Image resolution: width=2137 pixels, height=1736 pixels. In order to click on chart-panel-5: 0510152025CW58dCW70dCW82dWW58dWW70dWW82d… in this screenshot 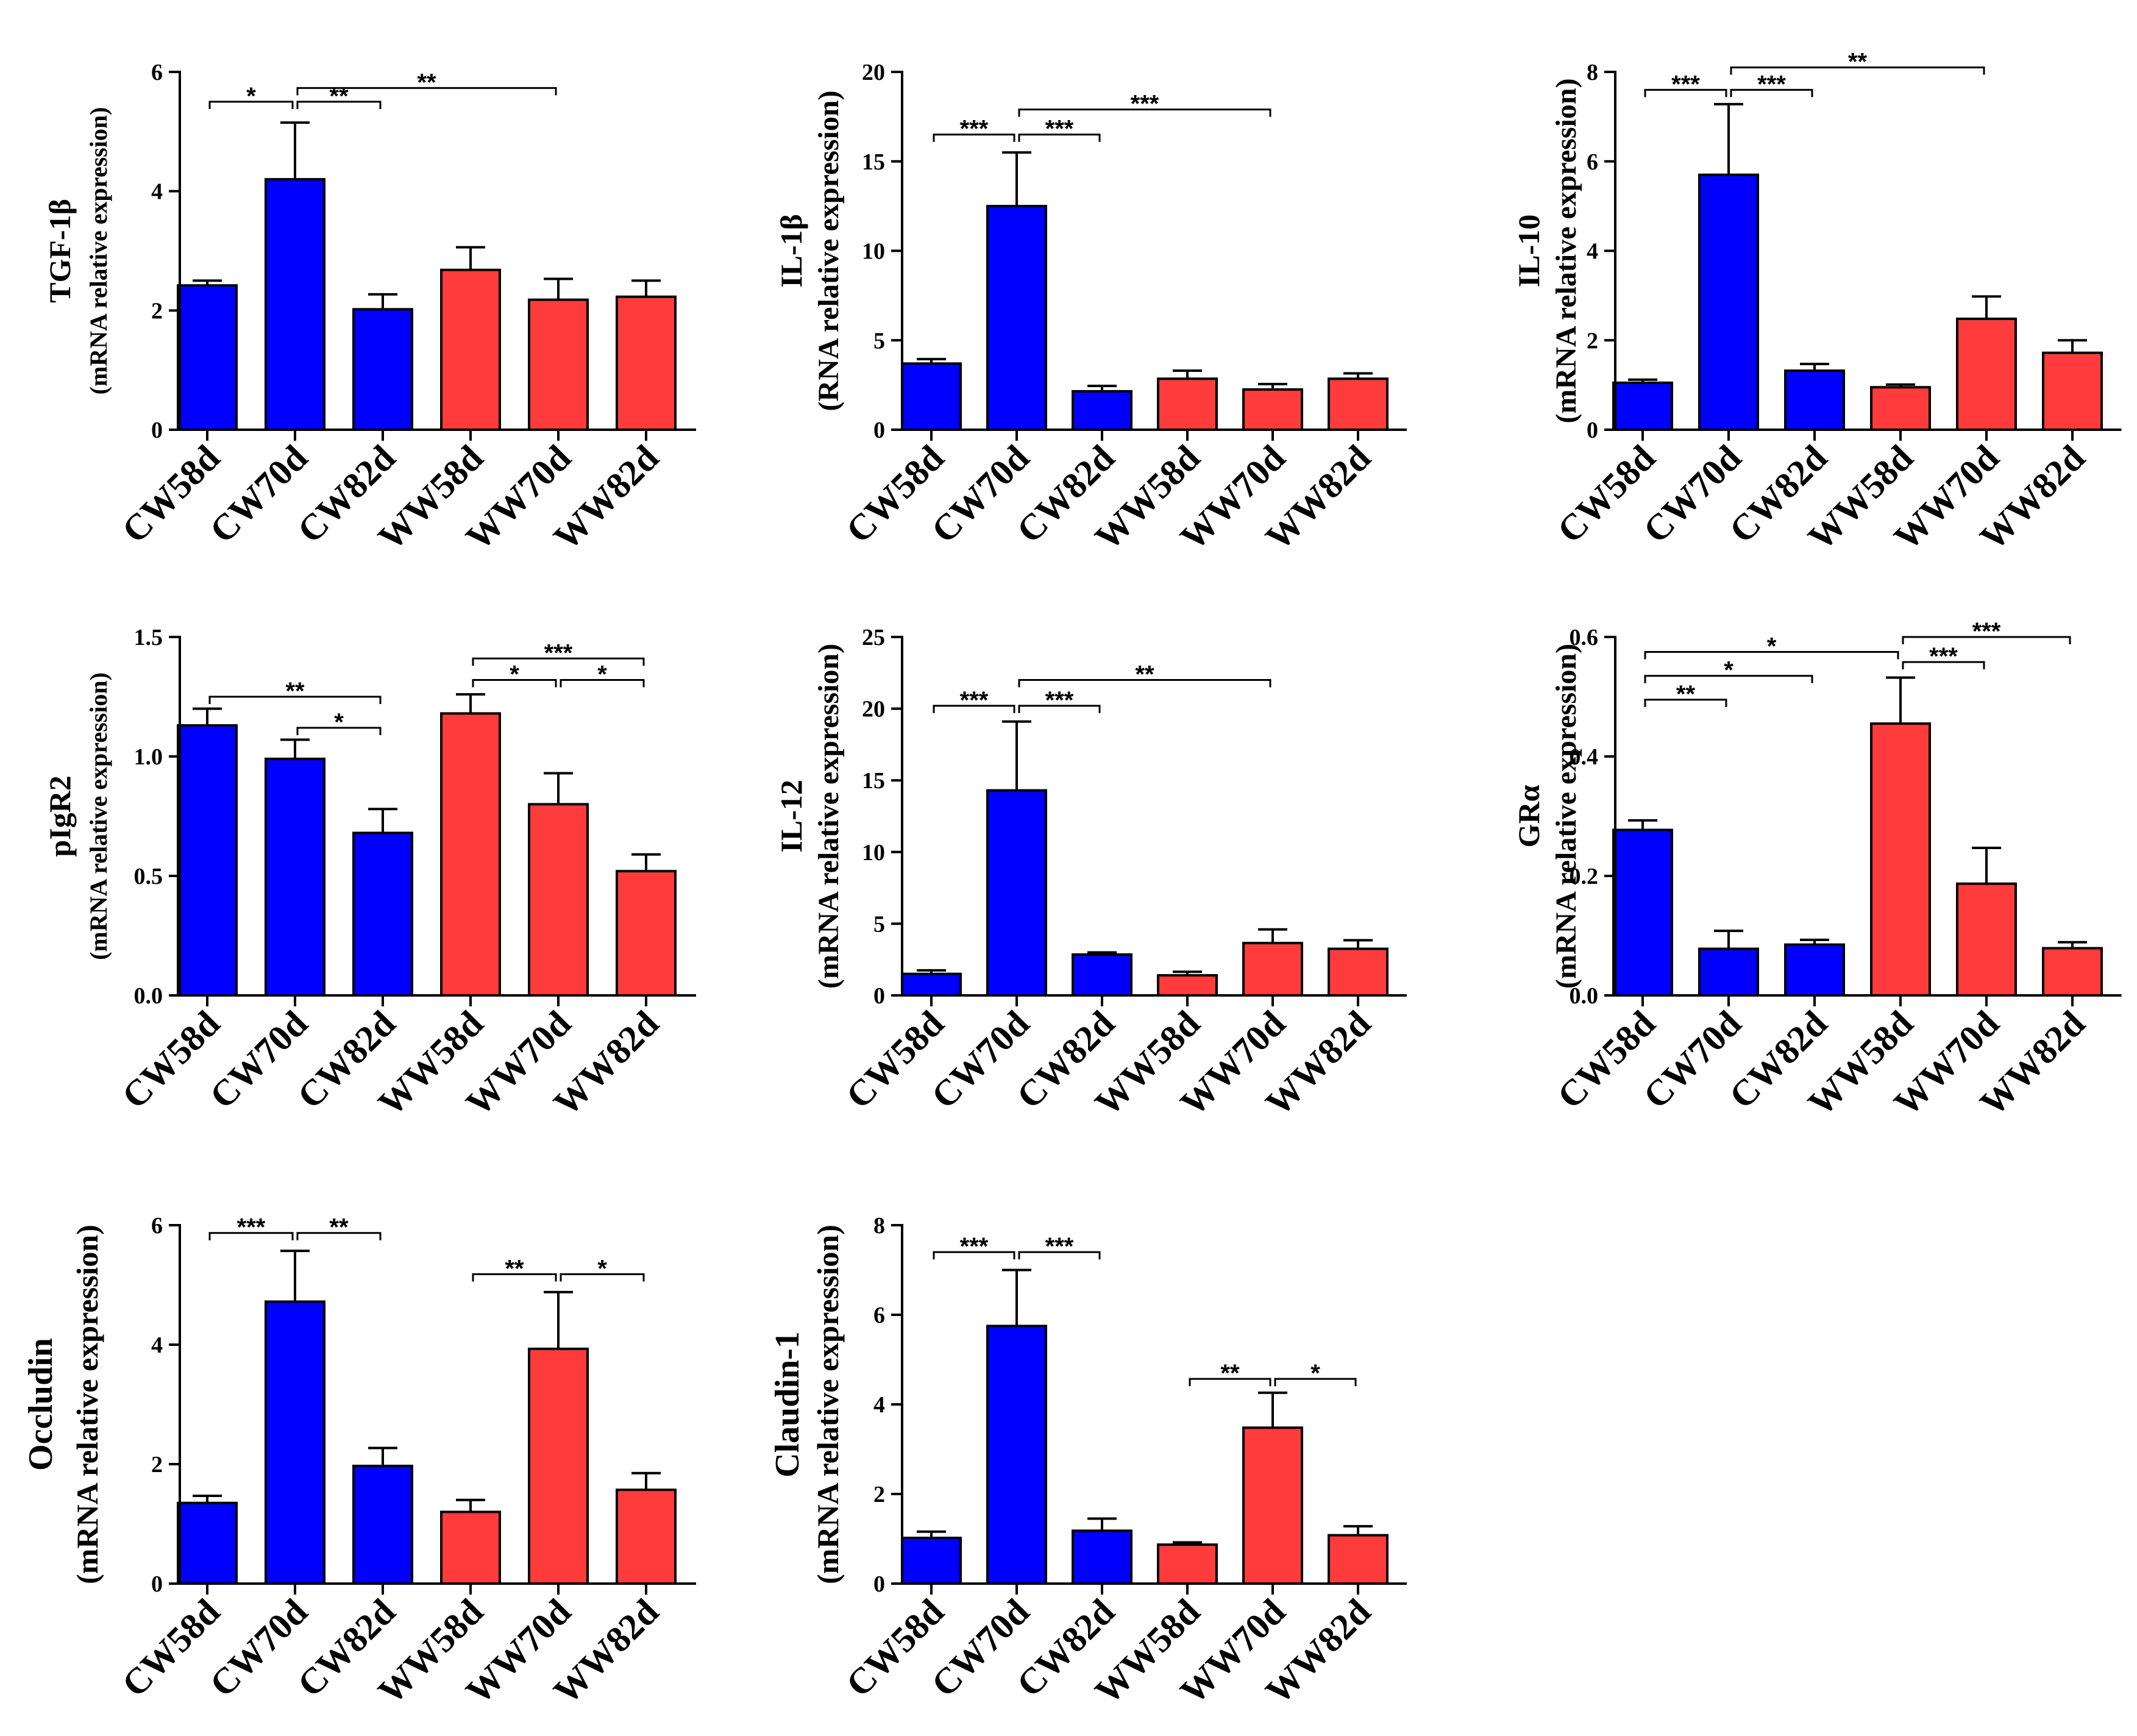, I will do `click(1090, 874)`.